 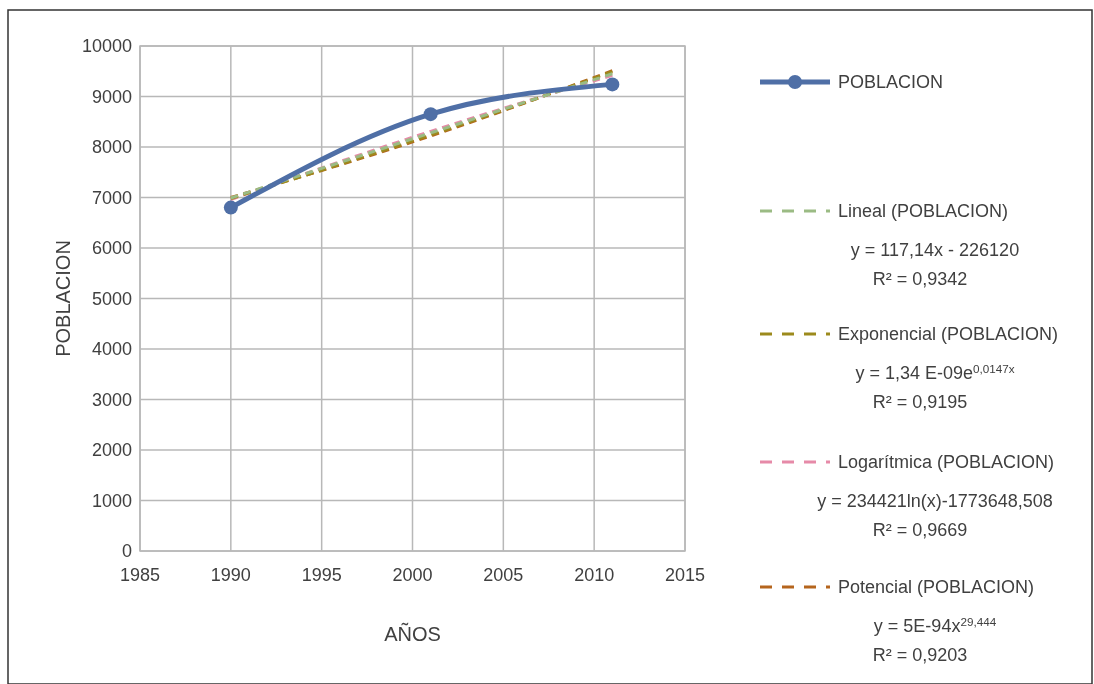 What do you see at coordinates (594, 575) in the screenshot?
I see `x-tick-label: 2010` at bounding box center [594, 575].